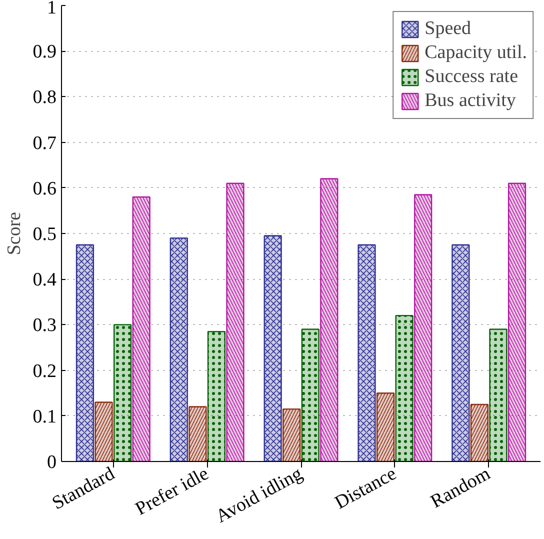  What do you see at coordinates (470, 101) in the screenshot?
I see `legend-label: Bus activity` at bounding box center [470, 101].